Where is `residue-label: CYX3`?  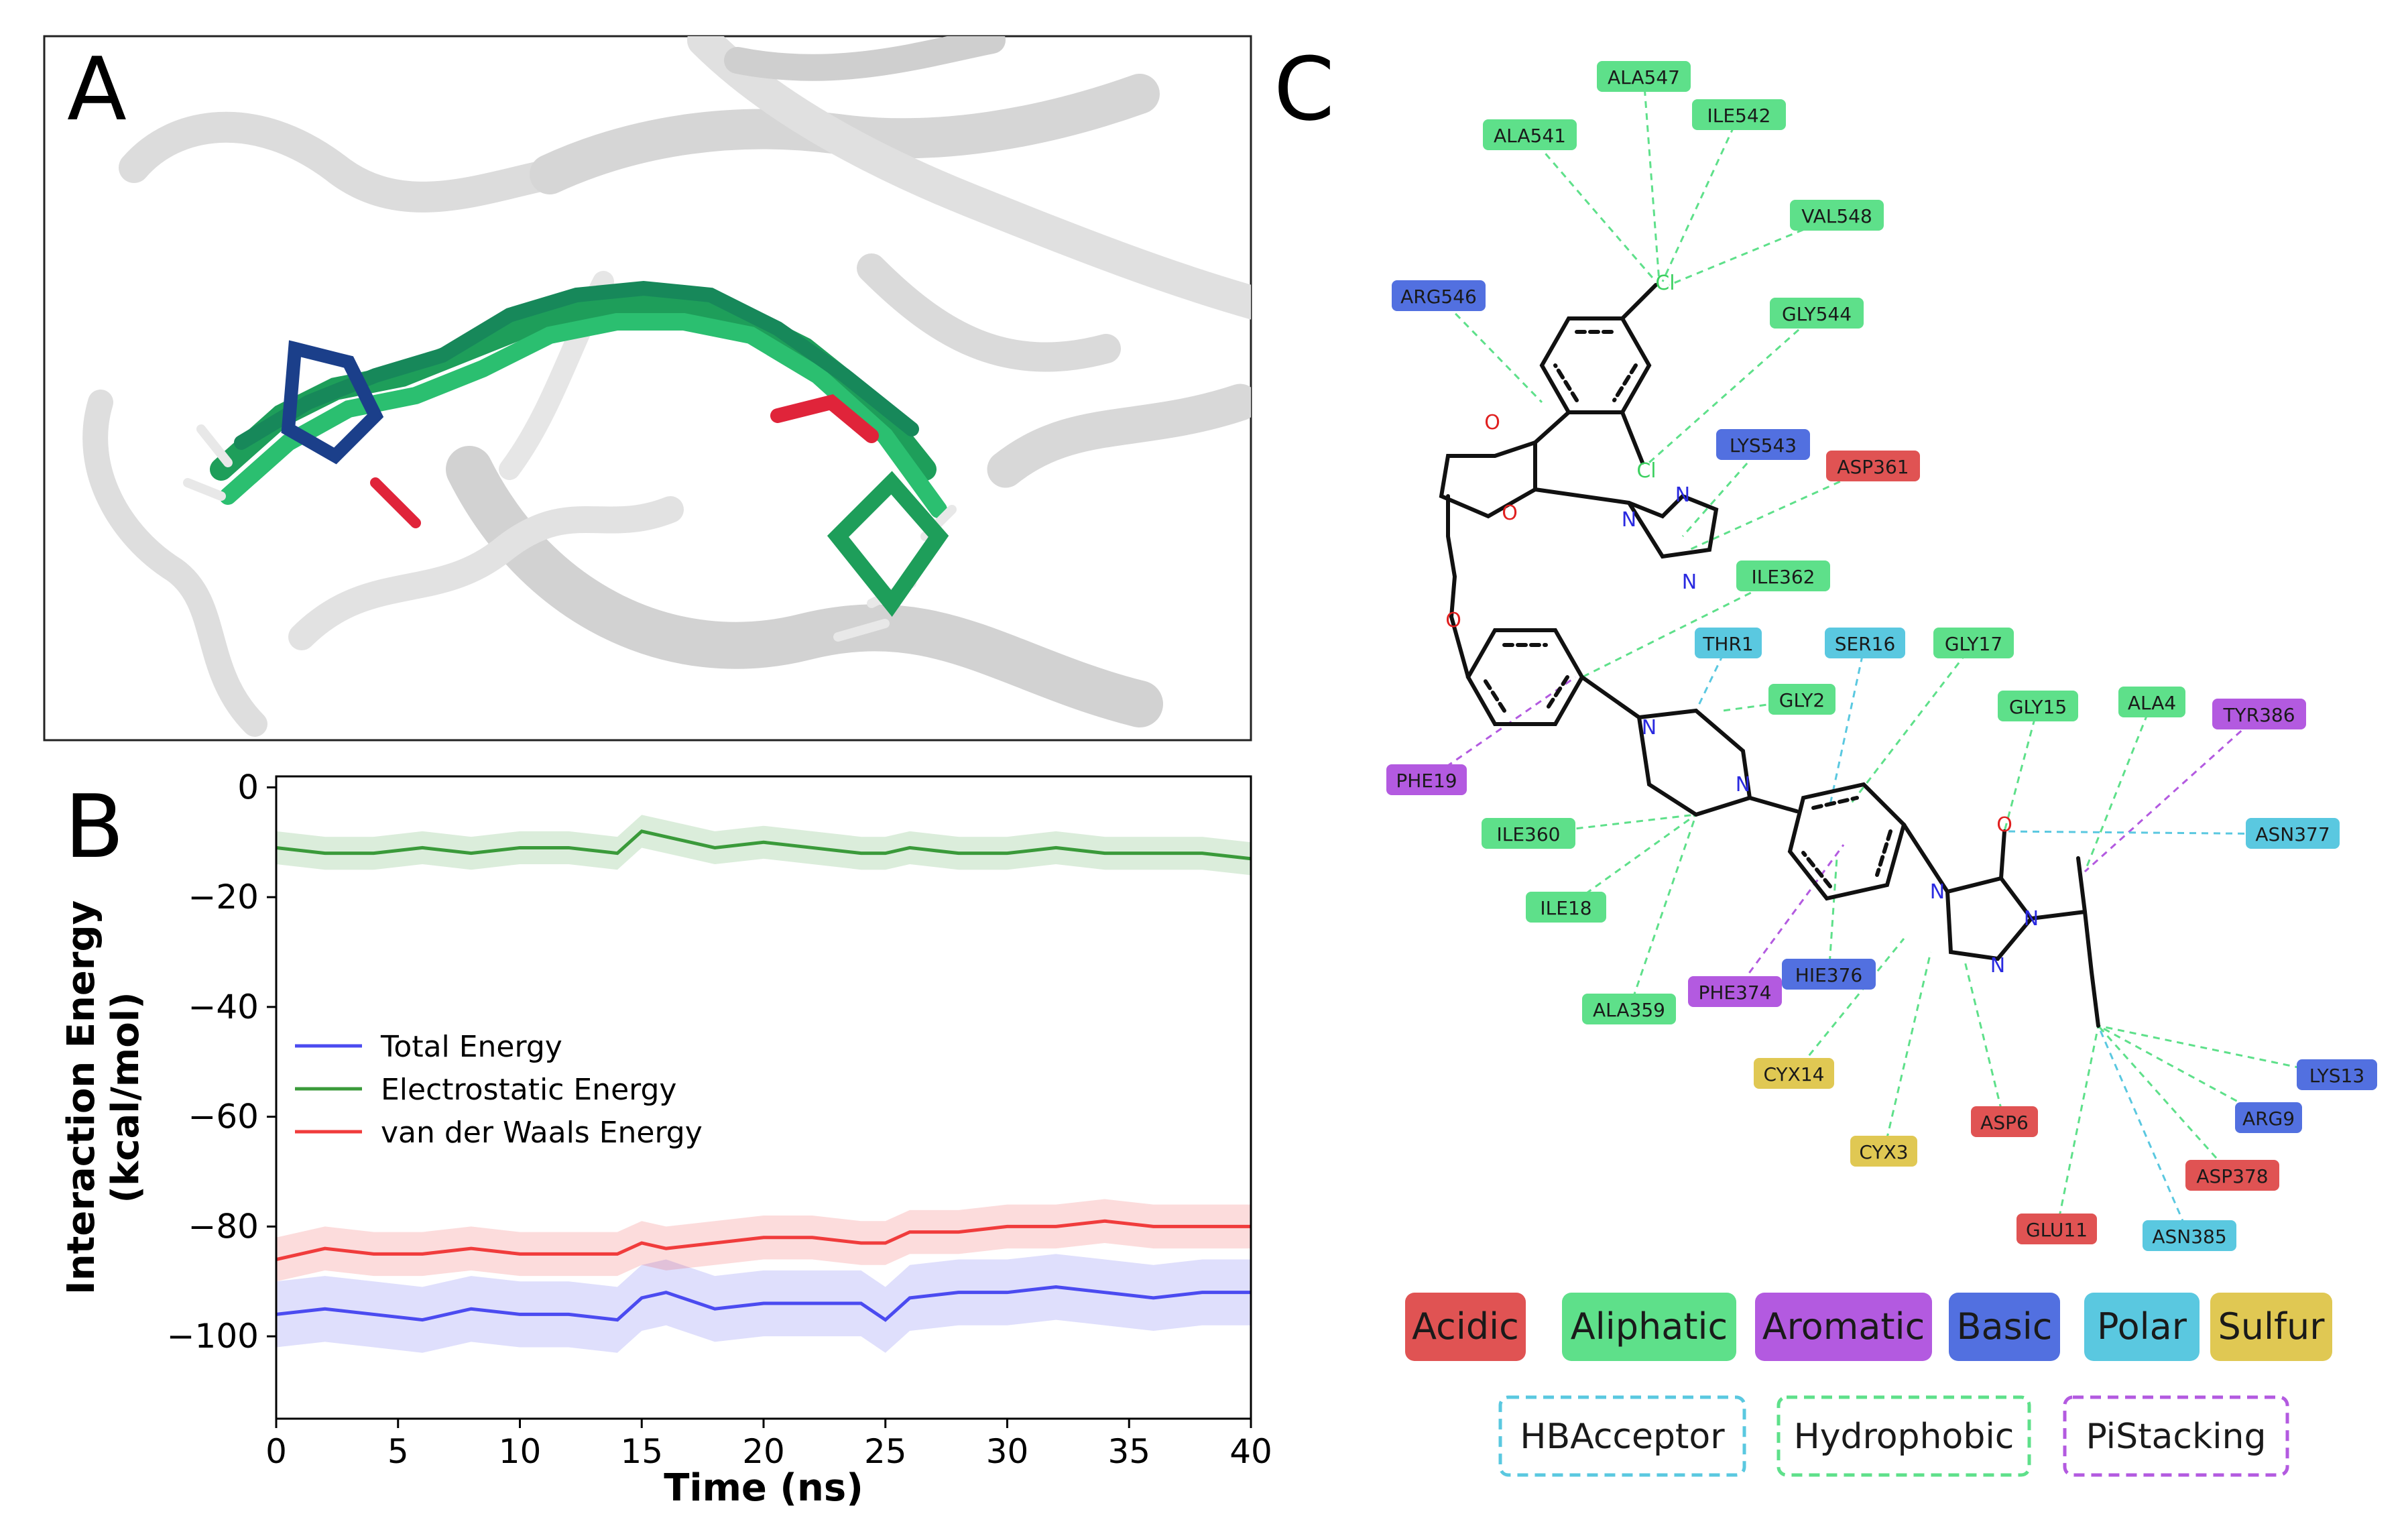 residue-label: CYX3 is located at coordinates (1883, 1152).